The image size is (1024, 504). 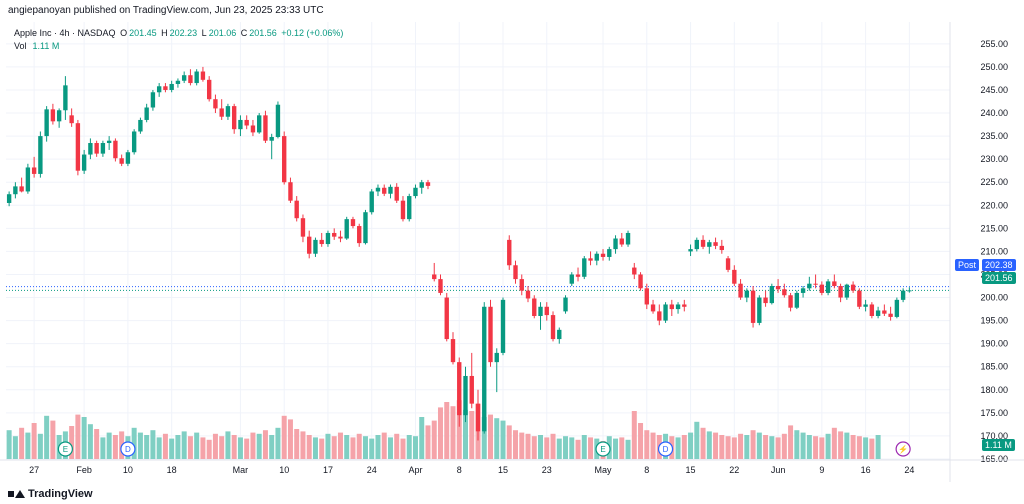 I want to click on x-tick-label: 17, so click(x=328, y=470).